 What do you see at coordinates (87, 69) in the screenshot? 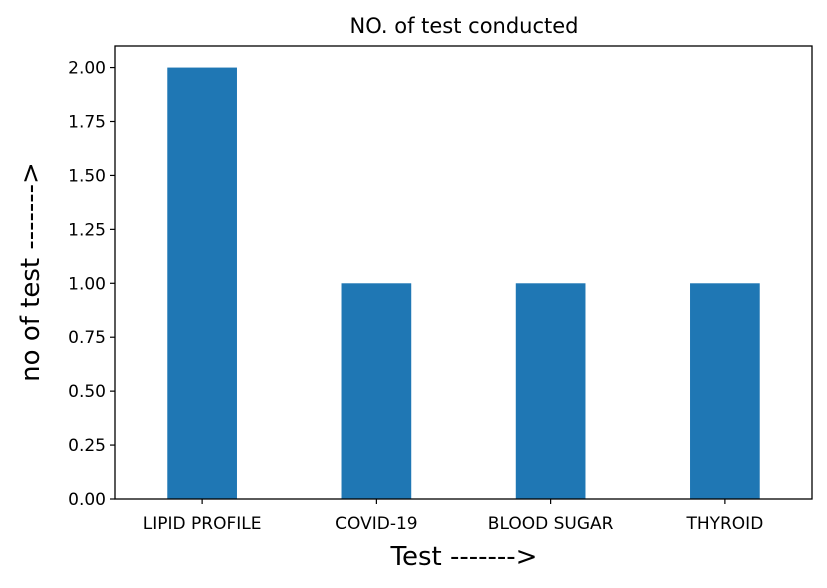
I see `y-tick-label: 2.00` at bounding box center [87, 69].